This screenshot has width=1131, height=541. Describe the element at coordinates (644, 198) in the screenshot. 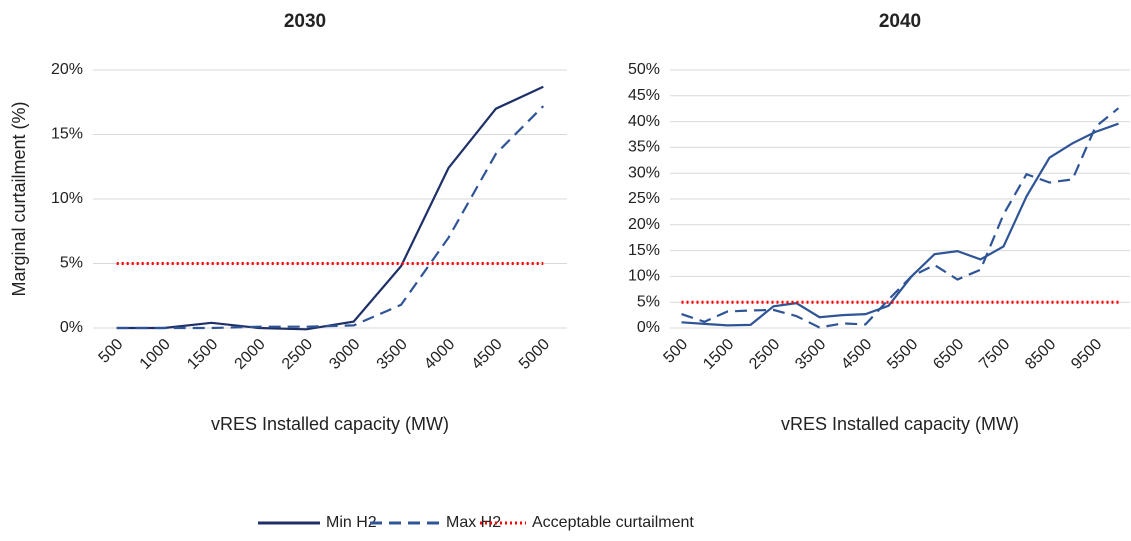

I see `y-tick-label: 25%` at that location.